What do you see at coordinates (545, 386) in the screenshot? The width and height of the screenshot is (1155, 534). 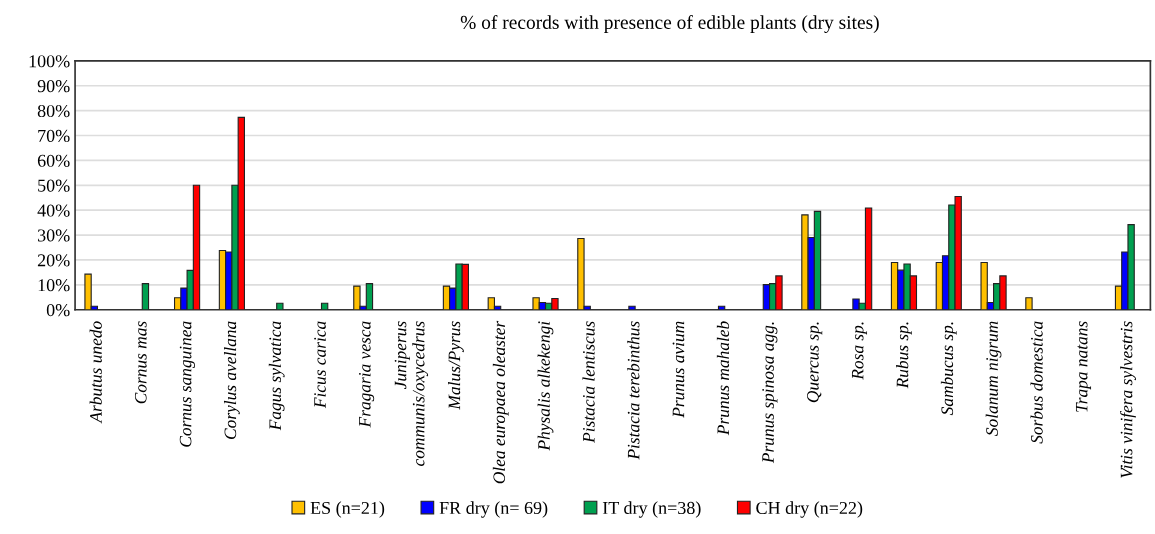 I see `x-tick-label: Physalis alkekengi` at bounding box center [545, 386].